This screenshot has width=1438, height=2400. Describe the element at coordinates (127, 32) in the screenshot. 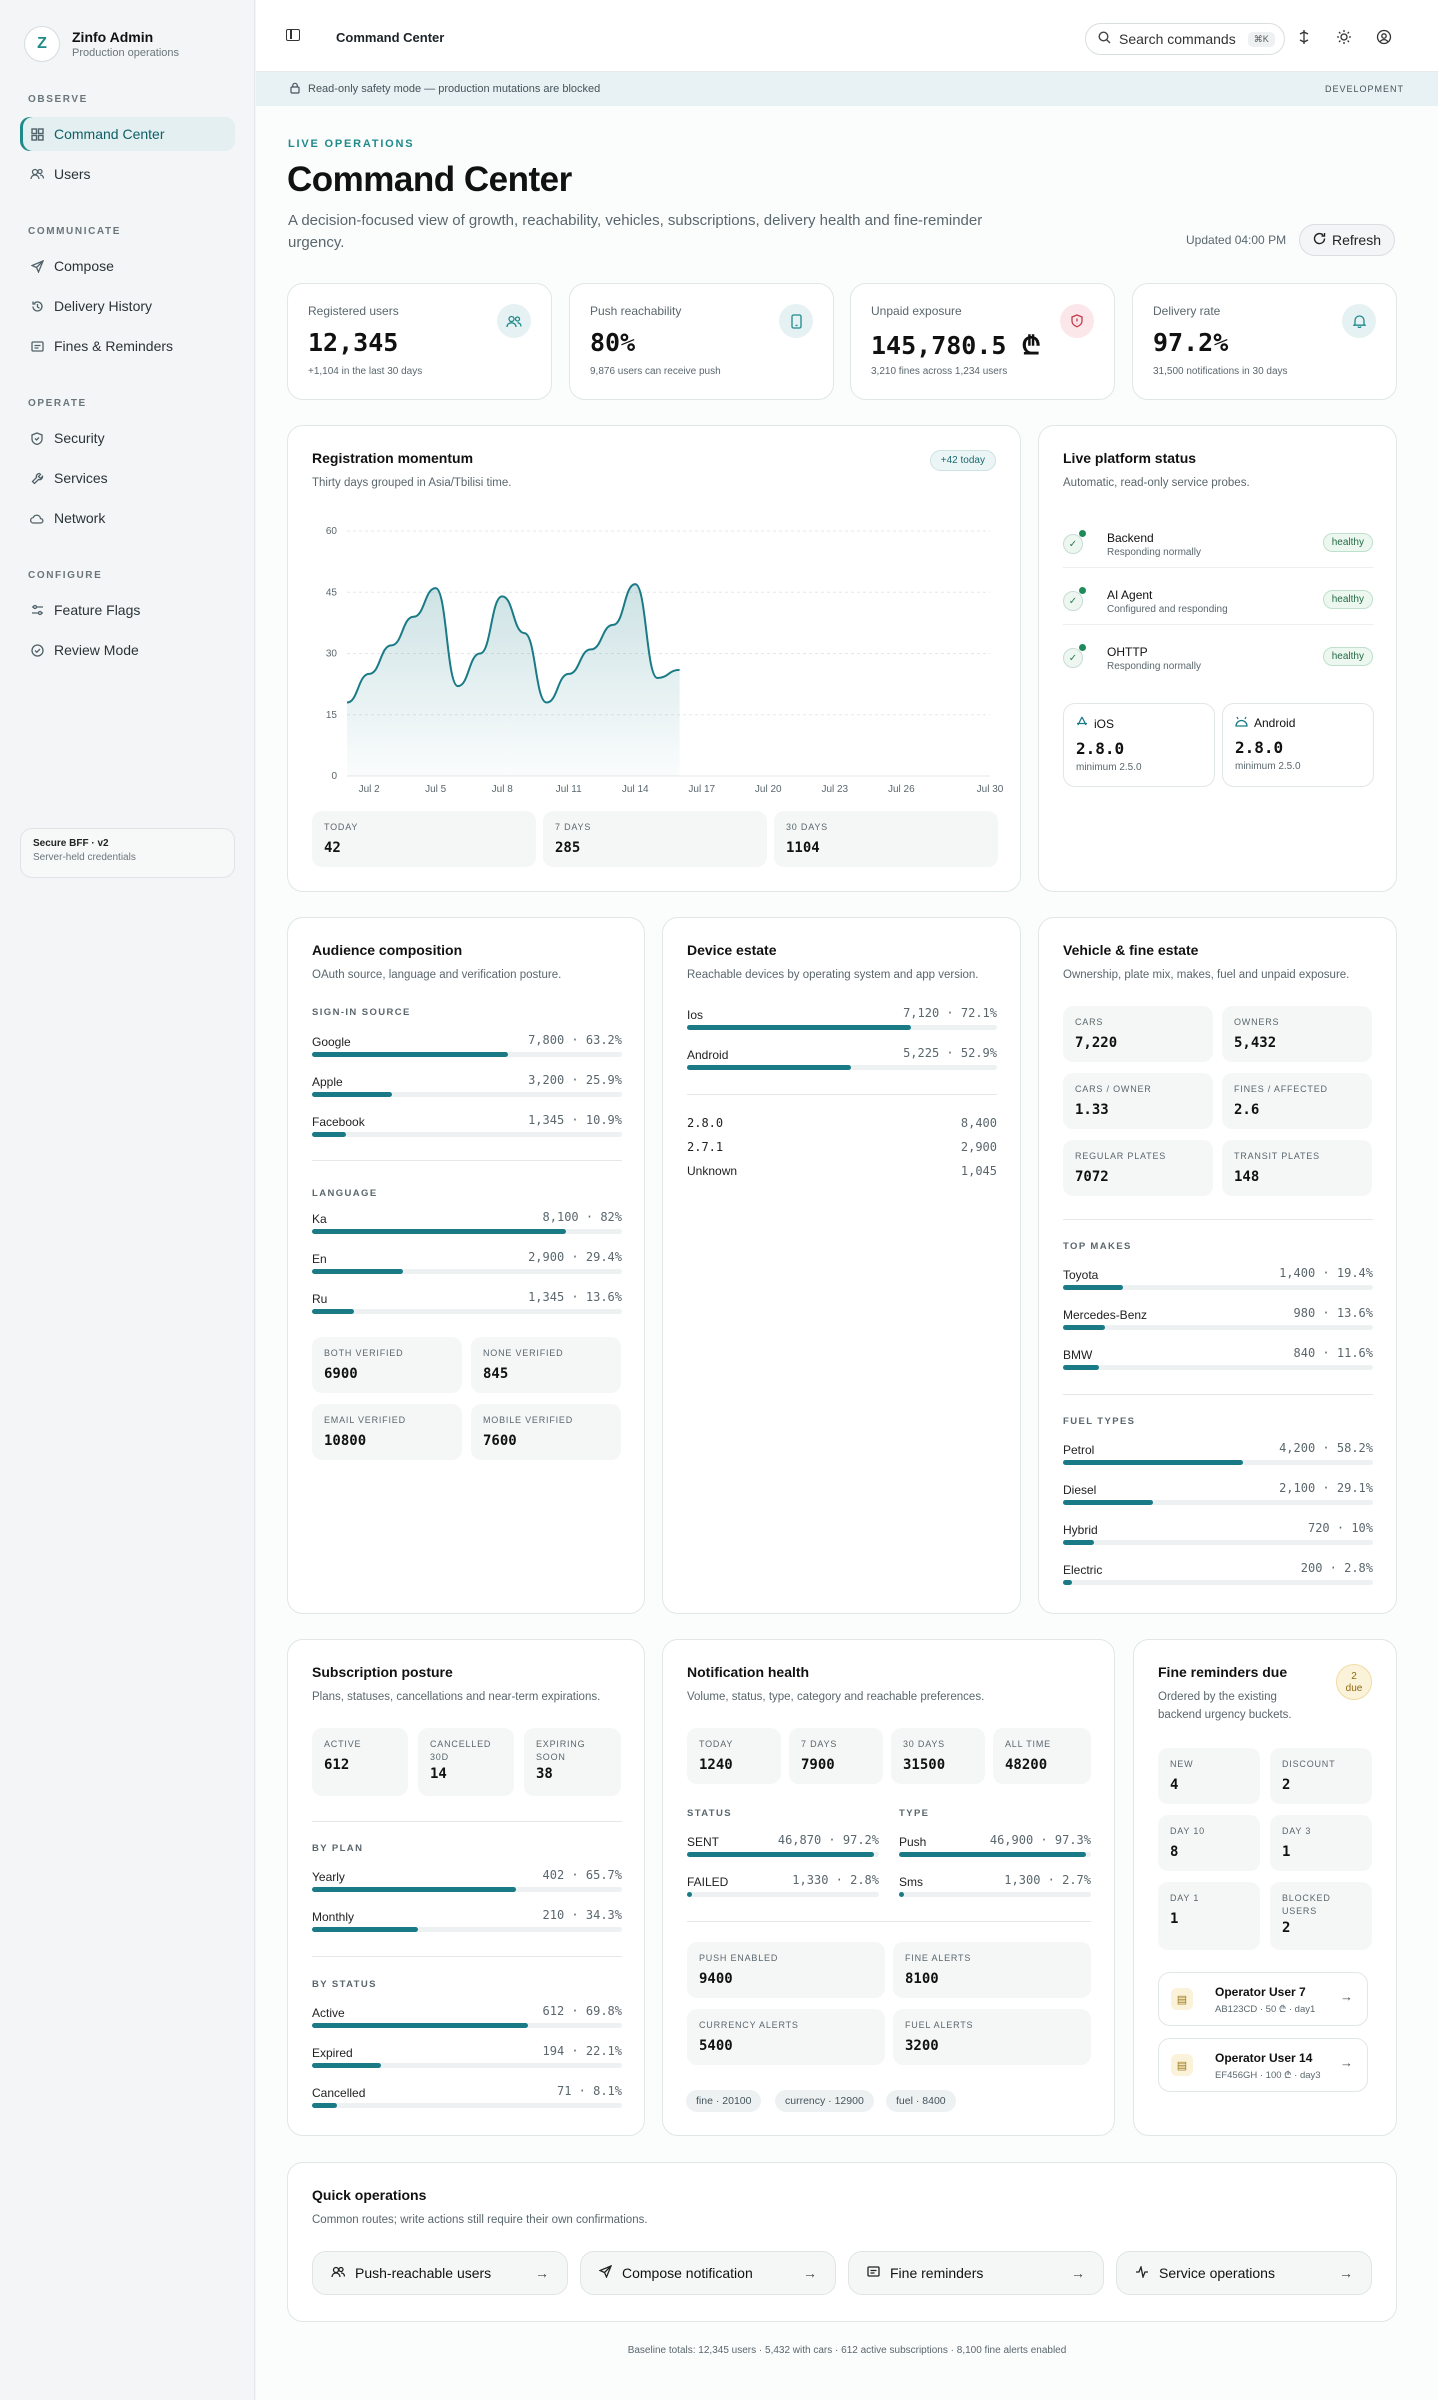

I see `brand: Z Zinfo Admin Production operations` at that location.